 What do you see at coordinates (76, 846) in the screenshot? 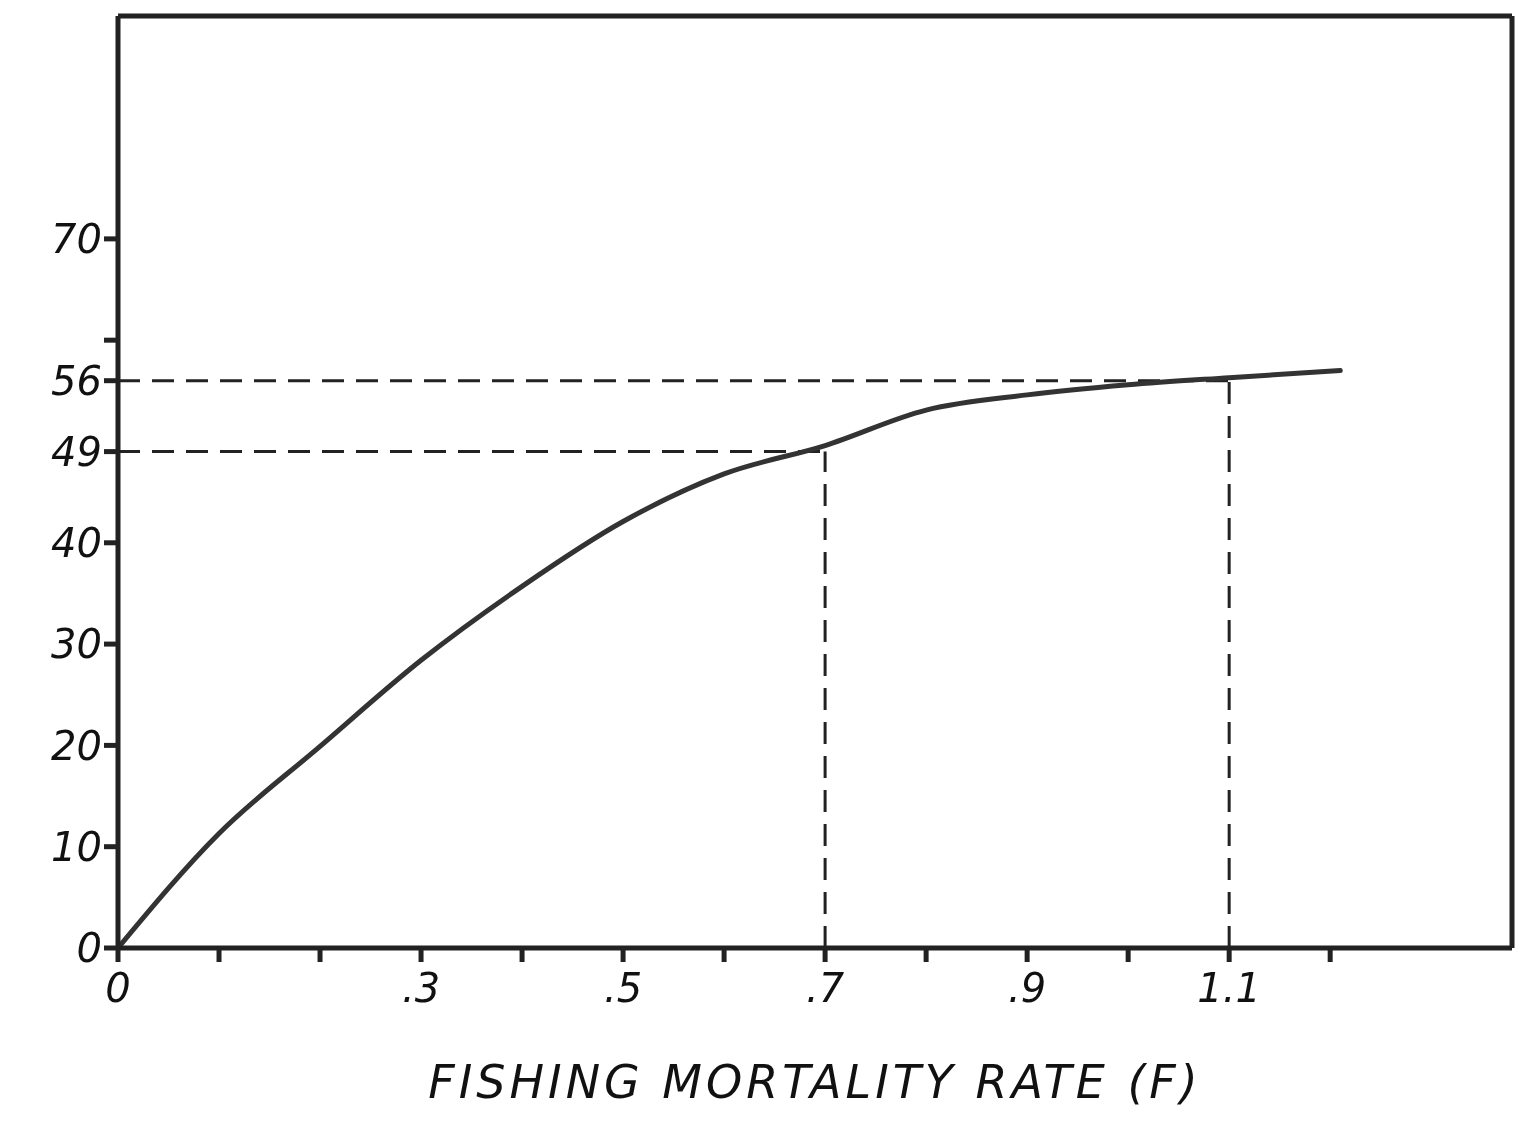
I see `y-tick-label: 10` at bounding box center [76, 846].